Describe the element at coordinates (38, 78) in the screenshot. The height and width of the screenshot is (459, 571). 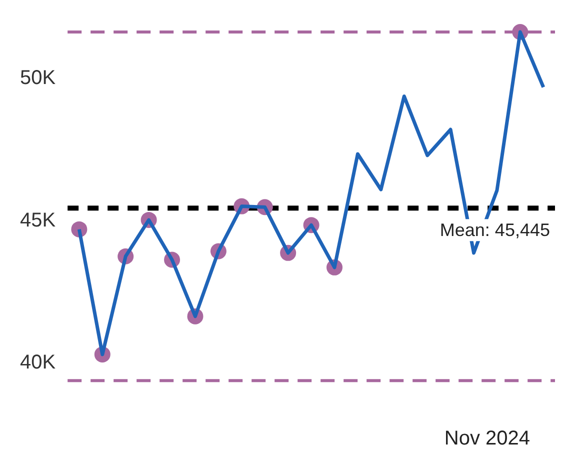
I see `y-tick-label: 50K` at that location.